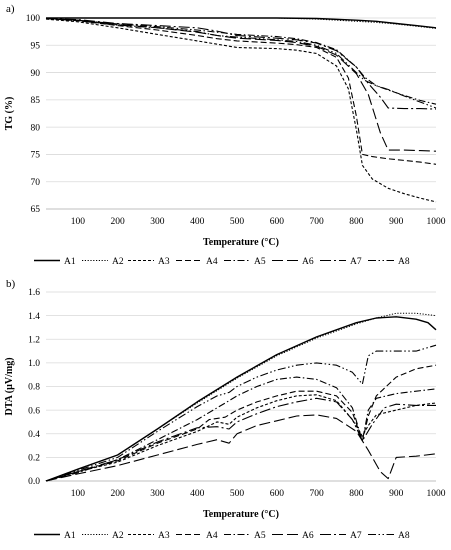 The width and height of the screenshot is (451, 550). Describe the element at coordinates (36, 101) in the screenshot. I see `y-tick-label: 85` at that location.